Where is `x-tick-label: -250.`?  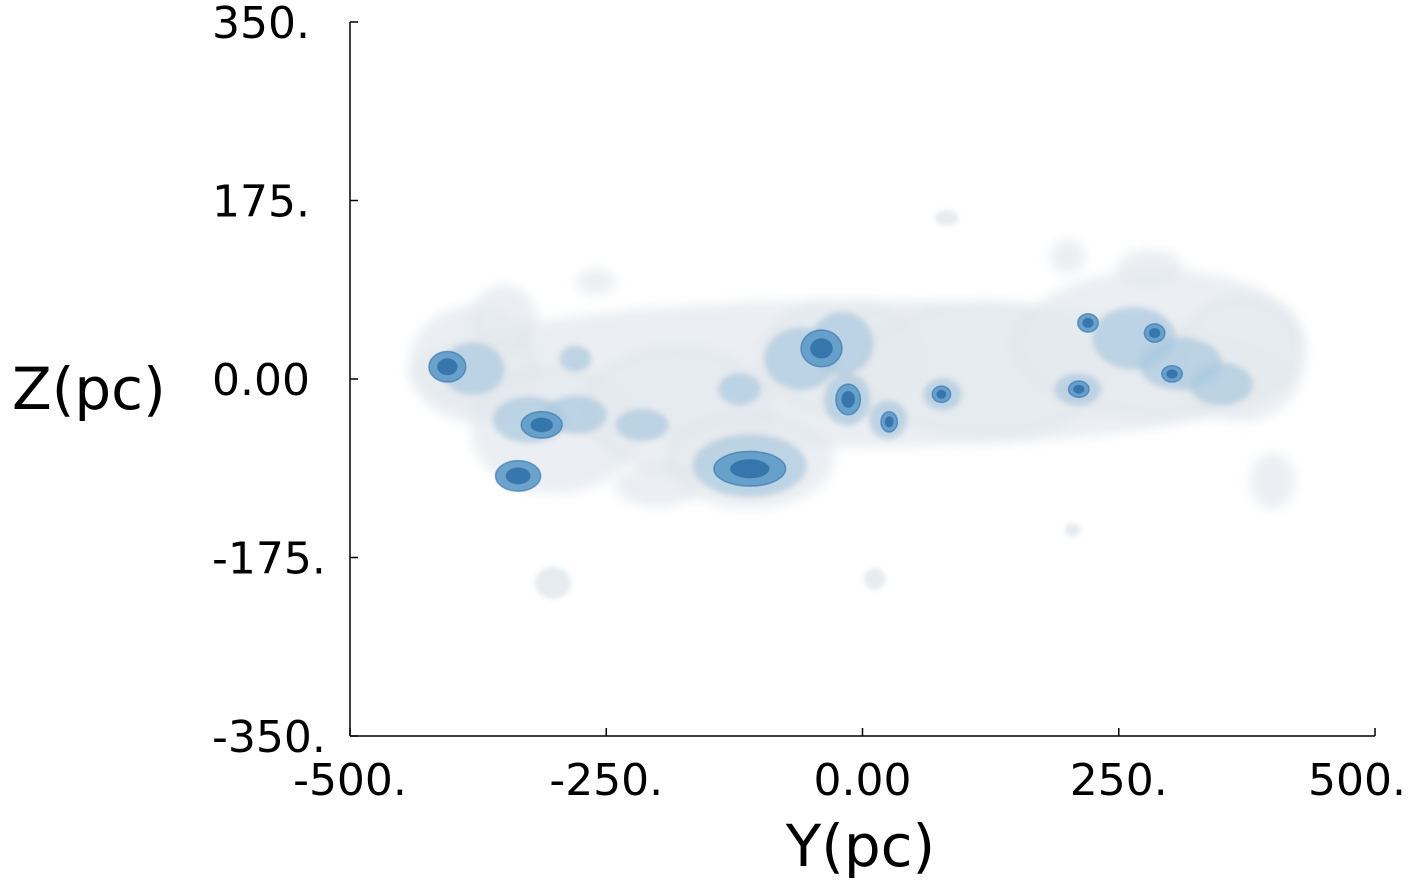
x-tick-label: -250. is located at coordinates (606, 780).